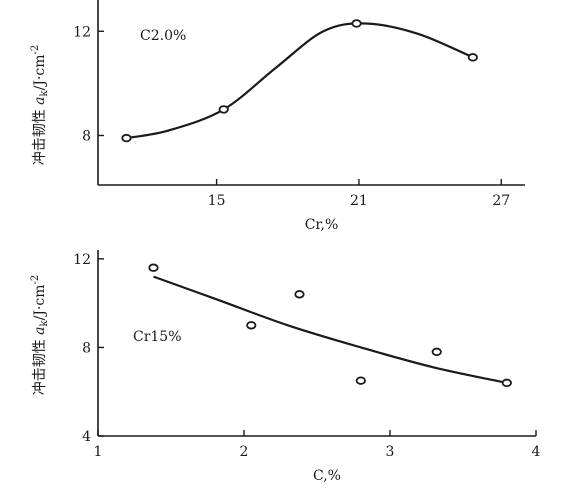 Image resolution: width=578 pixels, height=490 pixels. Describe the element at coordinates (40, 105) in the screenshot. I see `top-y-axis-label: 冲击韧性 ak/J·cm-2` at that location.